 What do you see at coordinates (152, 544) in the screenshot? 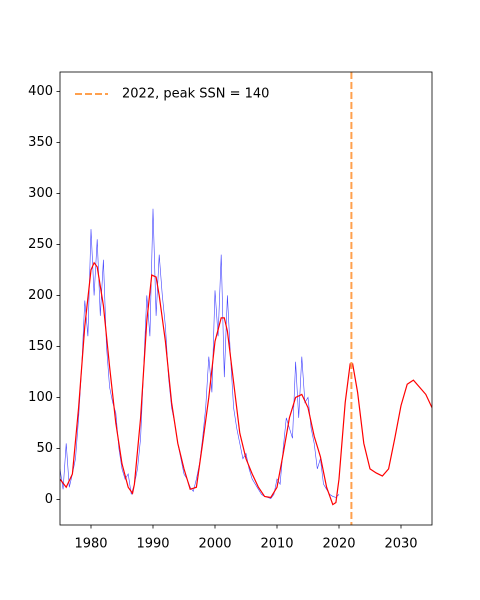
I see `x-tick-label: 1990` at bounding box center [152, 544].